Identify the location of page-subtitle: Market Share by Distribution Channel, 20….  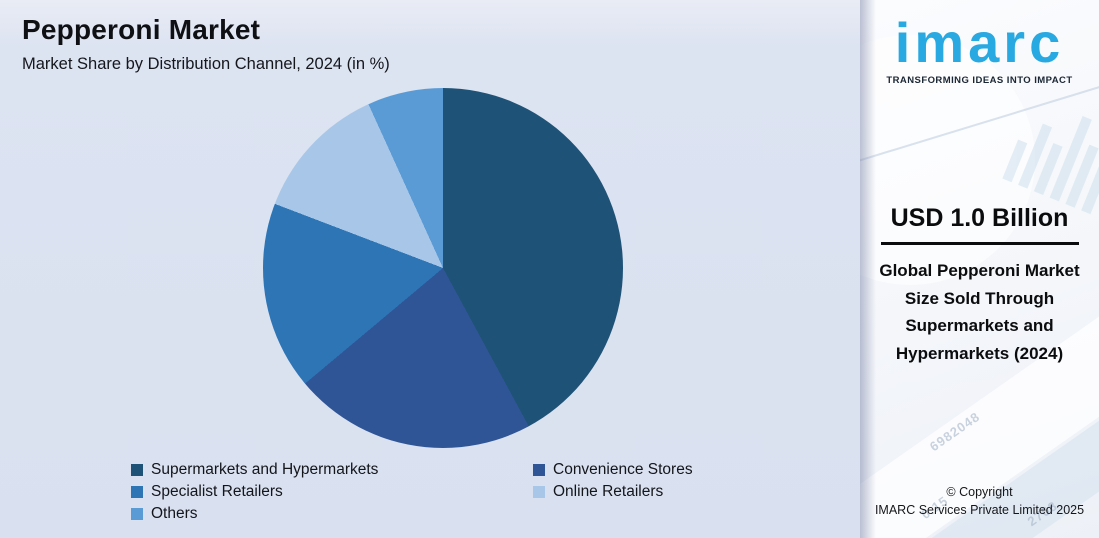
(206, 64).